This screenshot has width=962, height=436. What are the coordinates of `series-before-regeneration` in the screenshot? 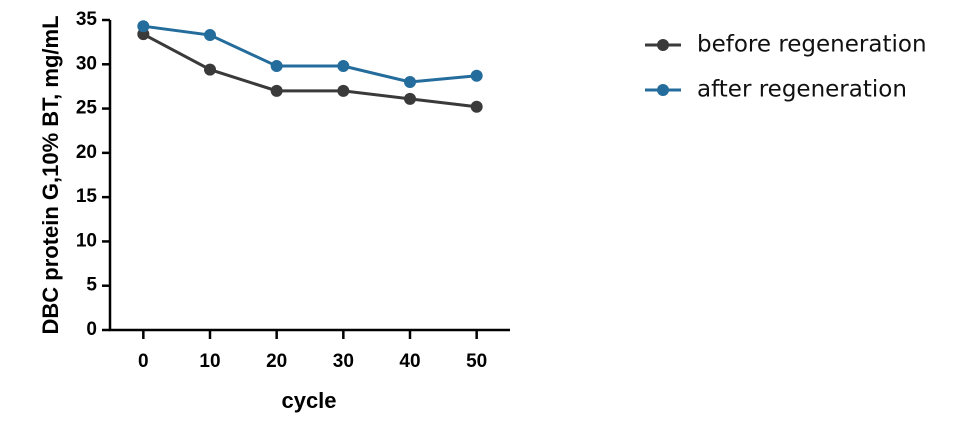 It's located at (310, 70).